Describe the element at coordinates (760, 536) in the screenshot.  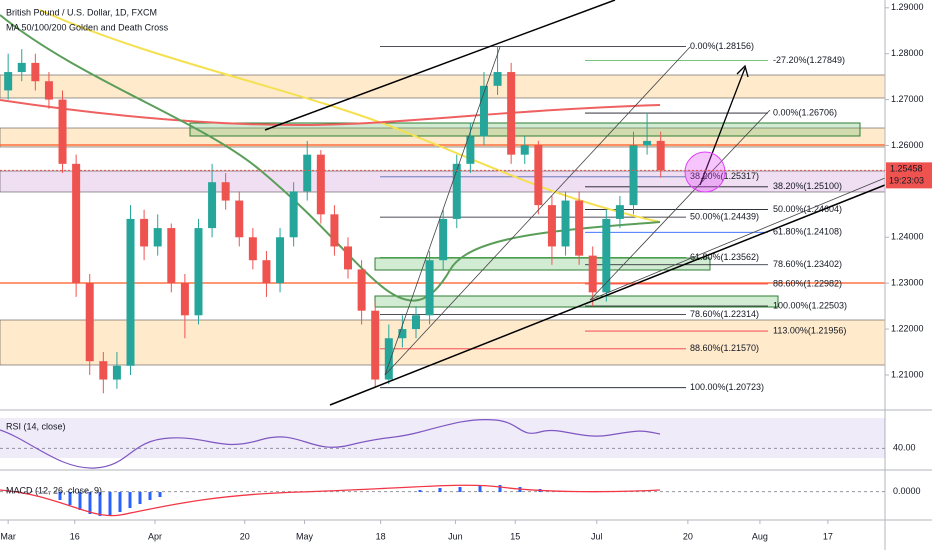
I see `x-tick-label: Aug` at that location.